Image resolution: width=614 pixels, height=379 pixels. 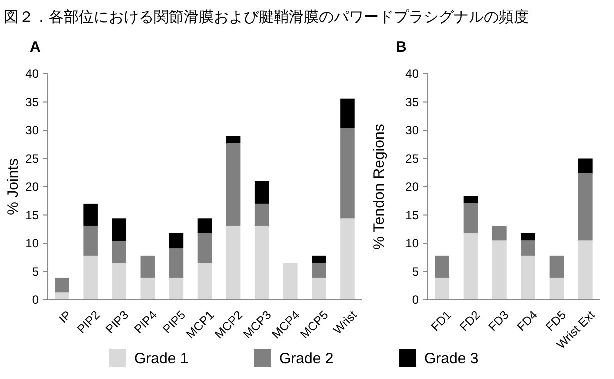 What do you see at coordinates (13, 187) in the screenshot?
I see `y-axis-title: % Joints` at bounding box center [13, 187].